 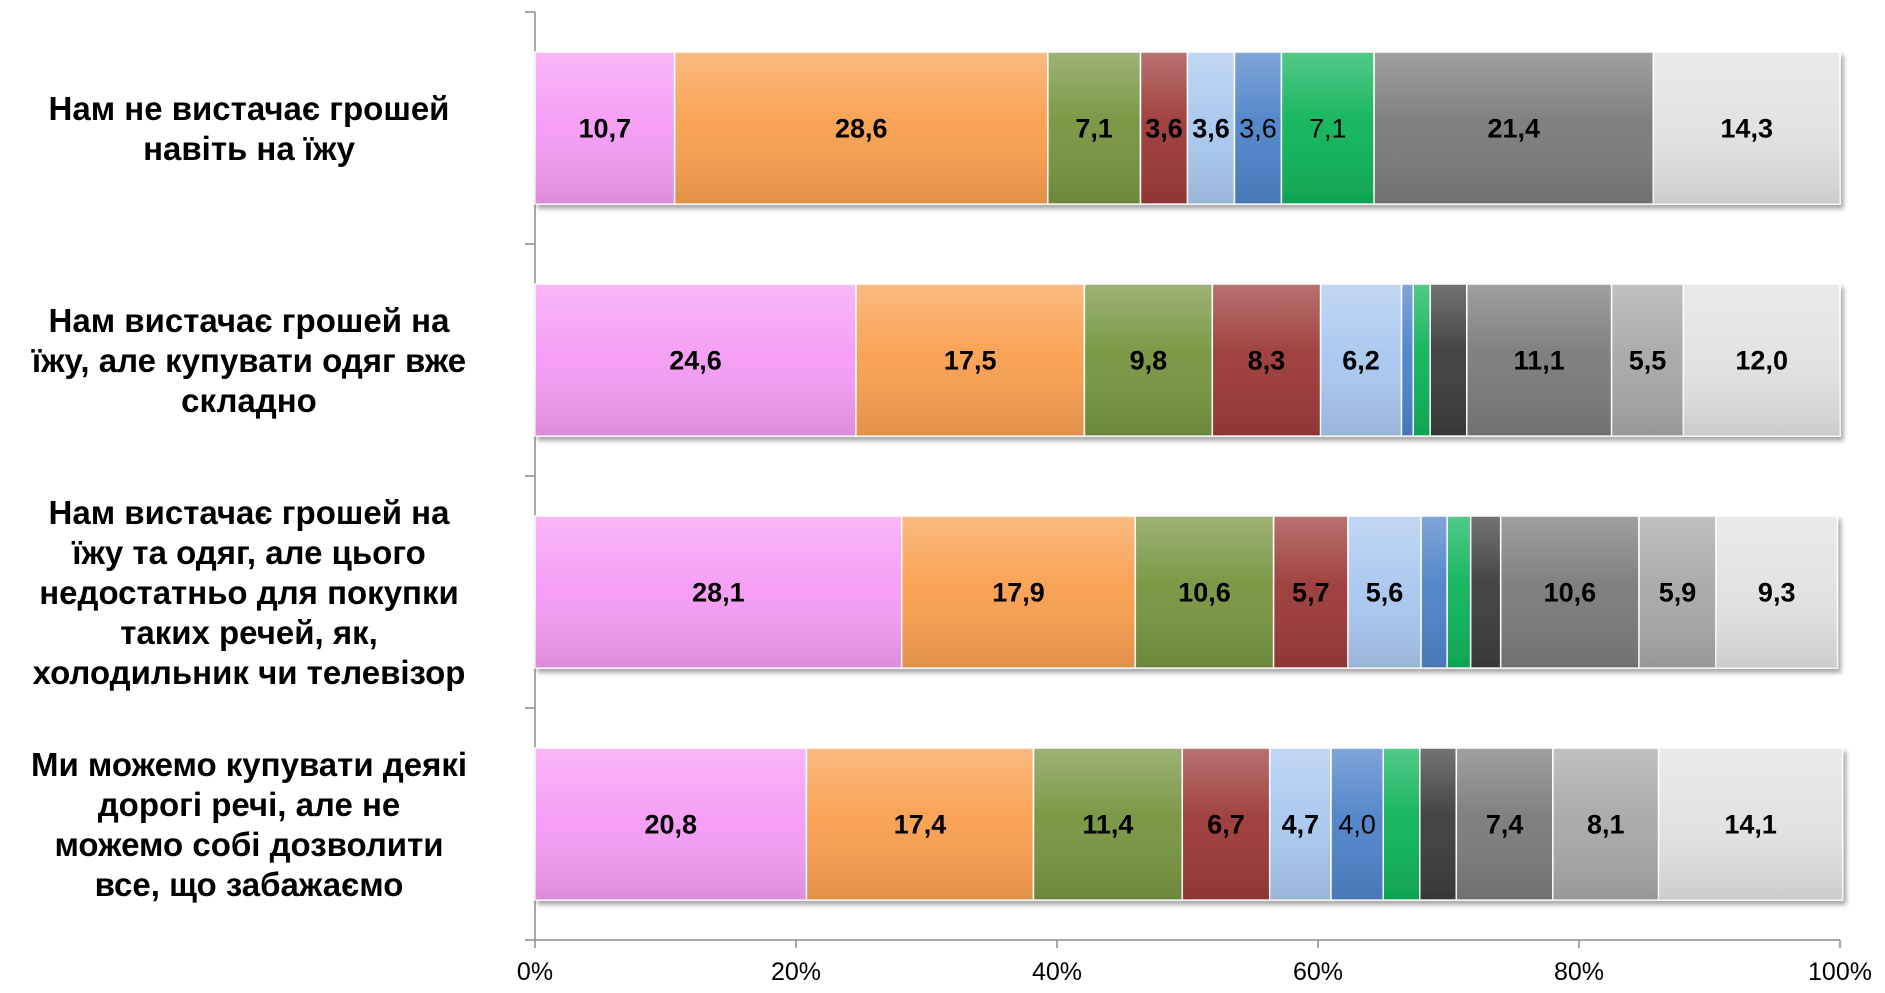 What do you see at coordinates (1761, 361) in the screenshot?
I see `data-label: 12,0` at bounding box center [1761, 361].